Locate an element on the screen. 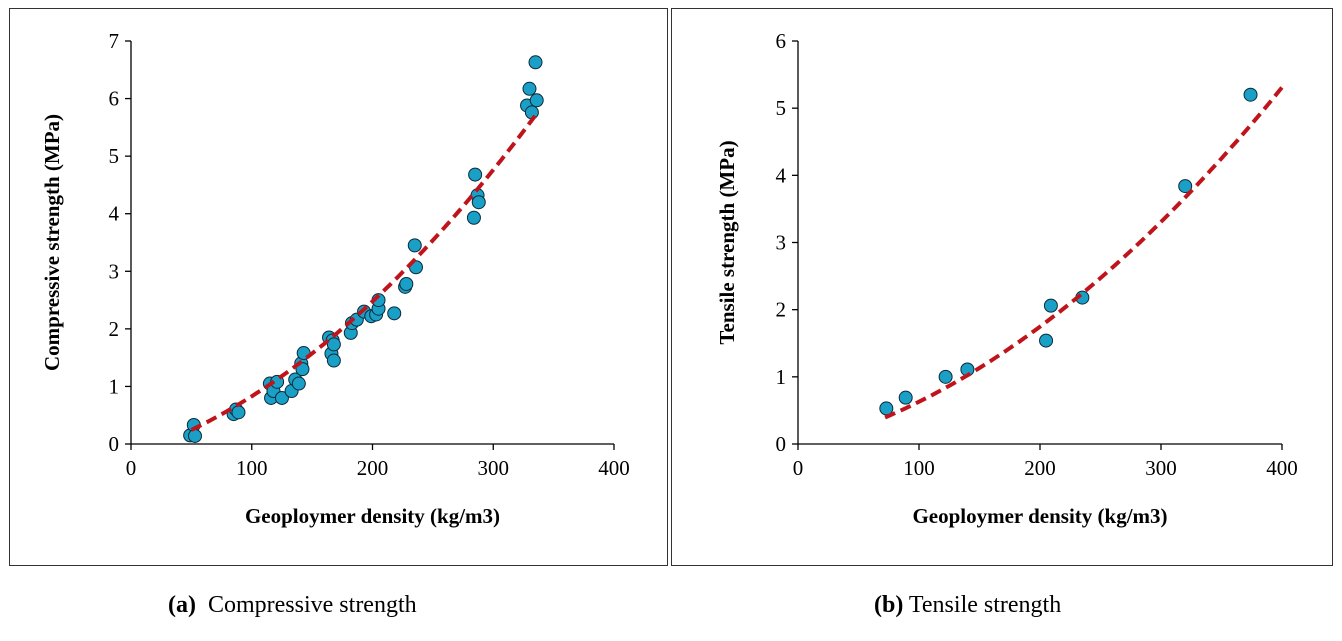 This screenshot has height=641, width=1342. y-axis-title: Tensile strength (MPa) is located at coordinates (727, 242).